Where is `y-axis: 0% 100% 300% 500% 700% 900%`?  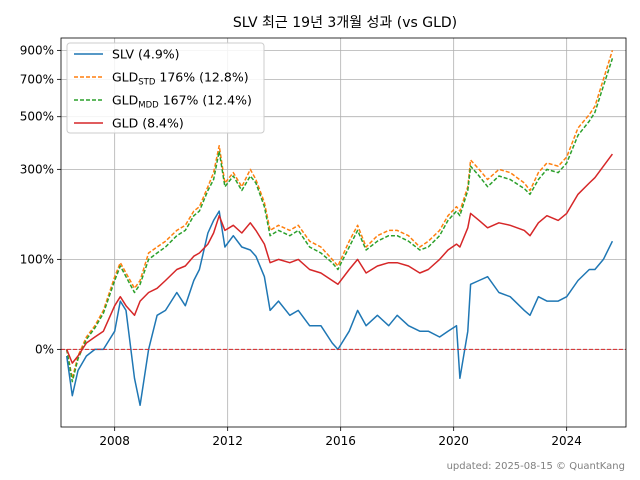 y-axis: 0% 100% 300% 500% 700% 900% is located at coordinates (40, 199).